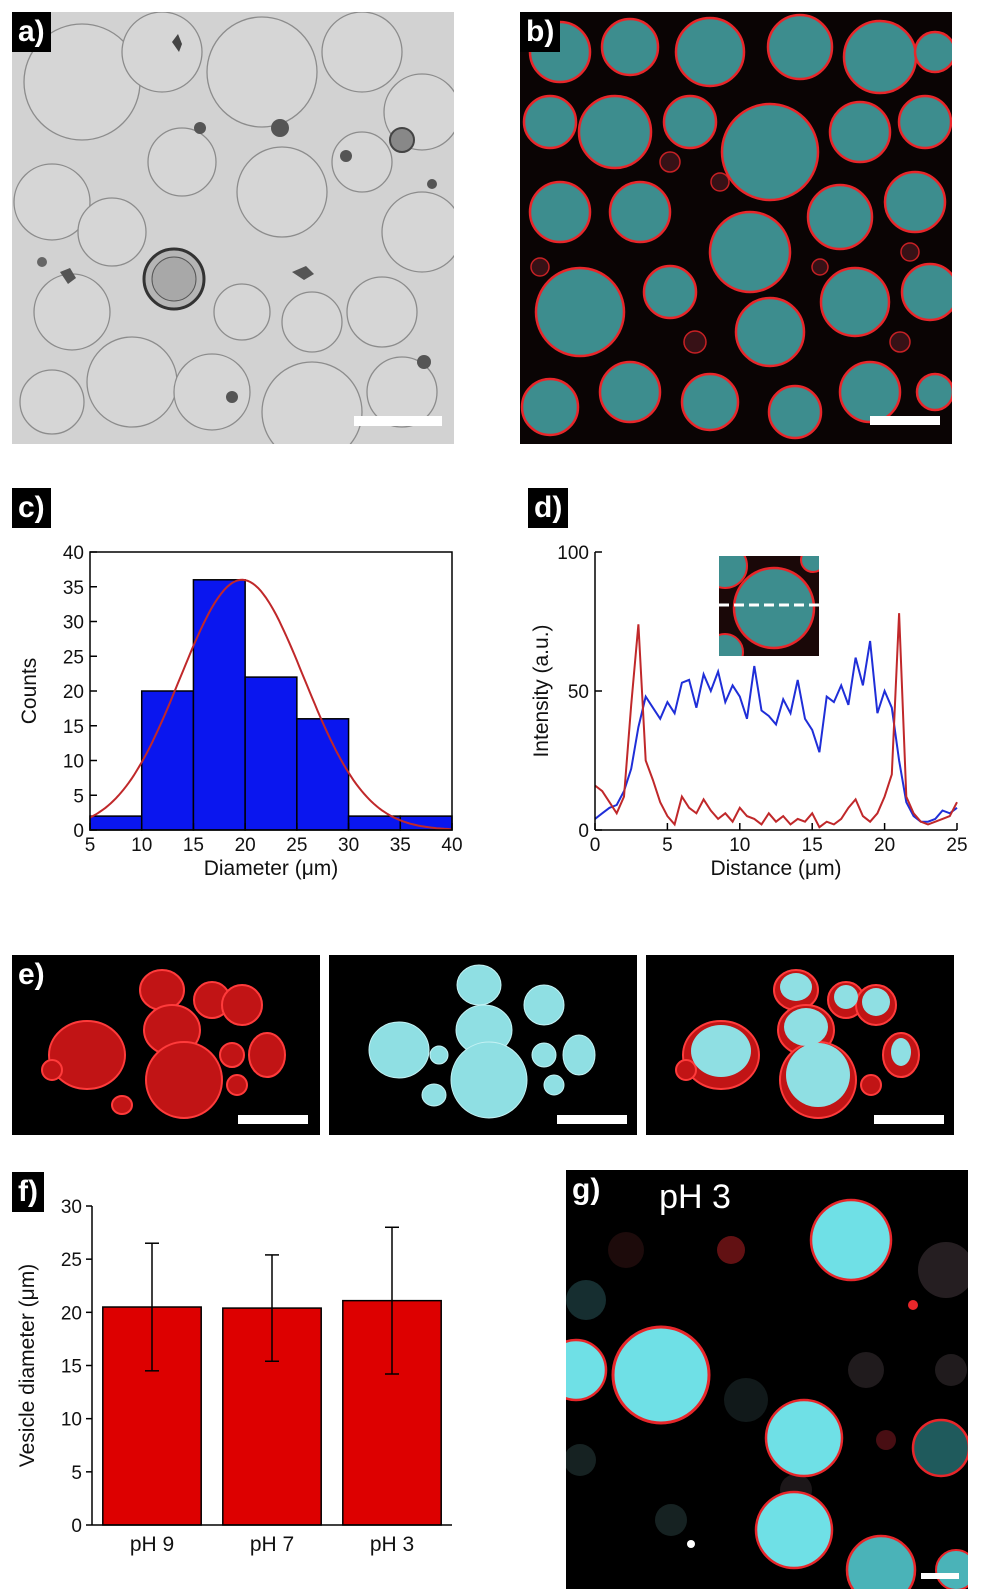 The width and height of the screenshot is (984, 1589). I want to click on gaussian-fit-curve, so click(271, 704).